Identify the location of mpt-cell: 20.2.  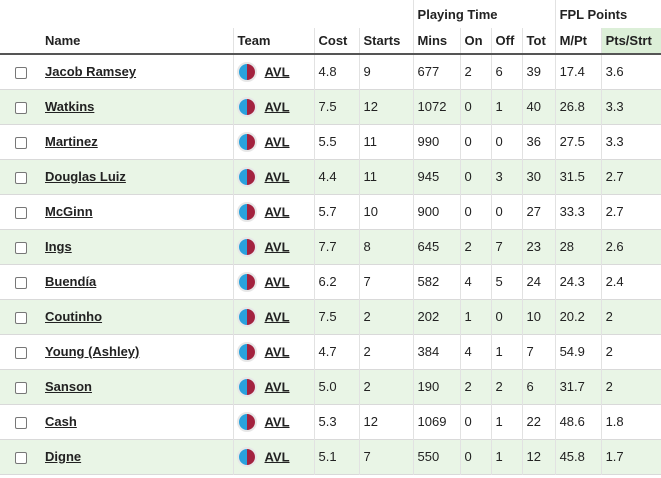
(578, 316).